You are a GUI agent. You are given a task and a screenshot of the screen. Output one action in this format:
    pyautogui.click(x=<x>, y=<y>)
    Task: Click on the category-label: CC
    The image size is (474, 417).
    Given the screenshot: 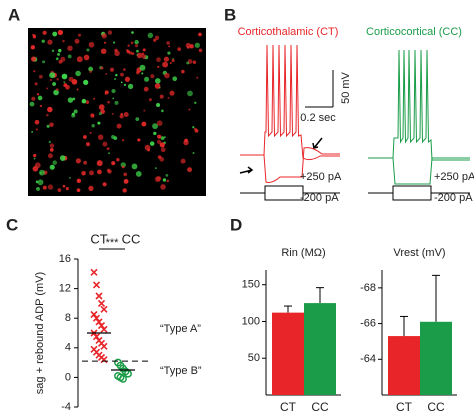 What is the action you would take?
    pyautogui.click(x=131, y=238)
    